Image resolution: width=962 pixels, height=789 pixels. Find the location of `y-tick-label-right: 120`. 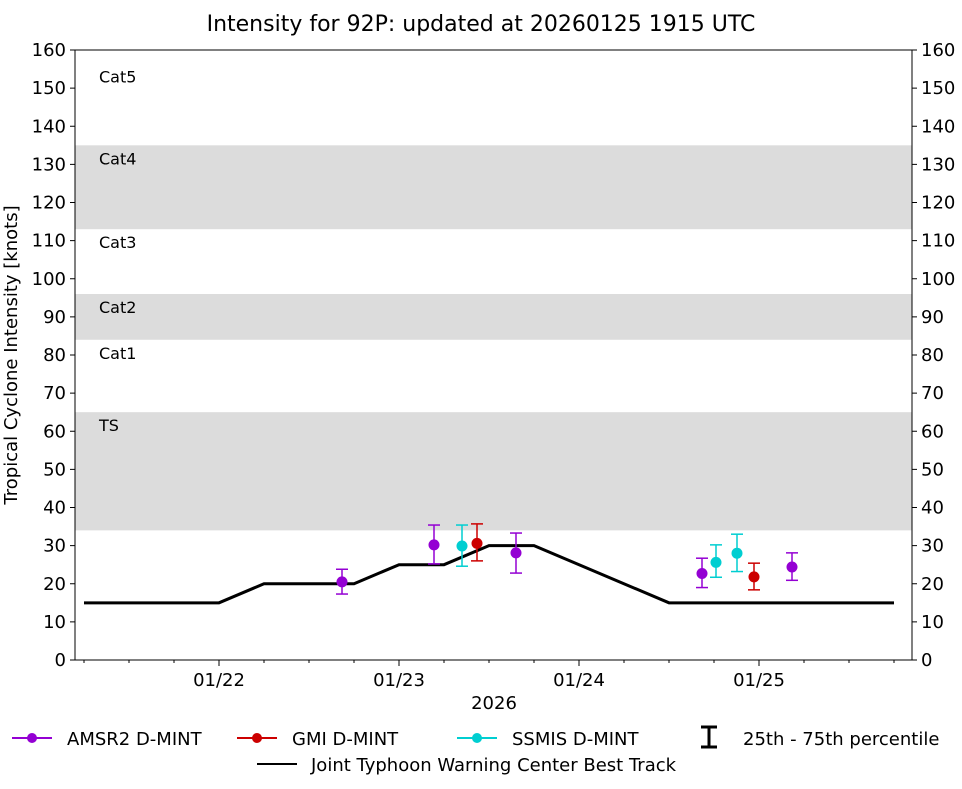

y-tick-label-right: 120 is located at coordinates (938, 203).